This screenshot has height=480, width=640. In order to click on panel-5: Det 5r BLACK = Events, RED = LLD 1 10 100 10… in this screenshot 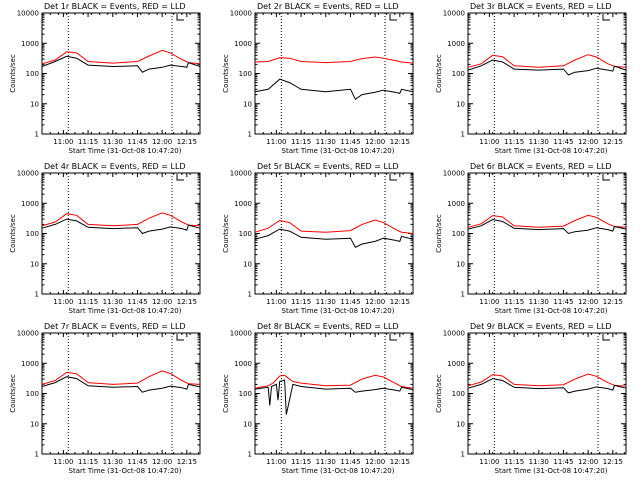, I will do `click(318, 238)`.